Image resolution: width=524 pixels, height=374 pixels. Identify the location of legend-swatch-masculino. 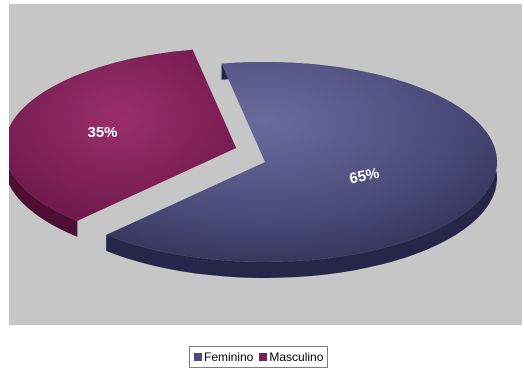
(263, 357).